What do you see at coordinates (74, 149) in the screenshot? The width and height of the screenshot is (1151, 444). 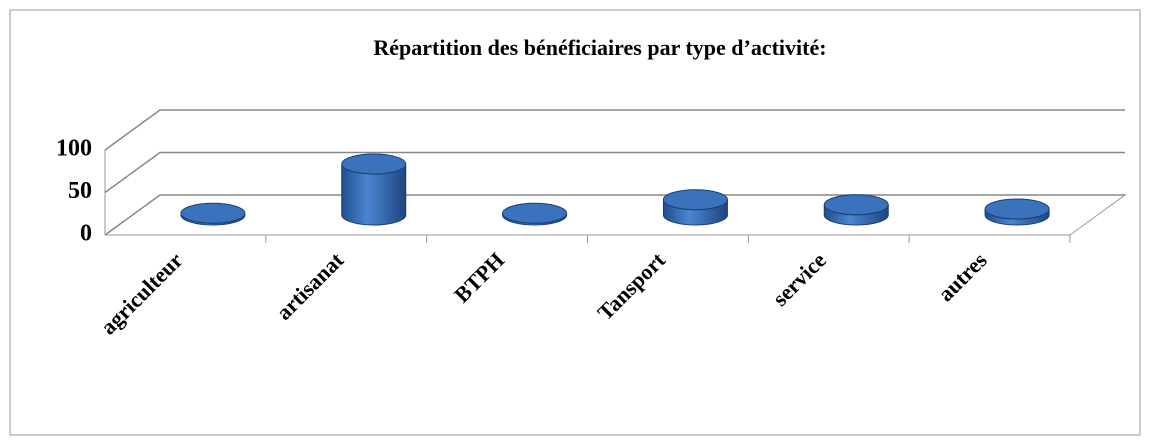 I see `y-tick-label: 100` at bounding box center [74, 149].